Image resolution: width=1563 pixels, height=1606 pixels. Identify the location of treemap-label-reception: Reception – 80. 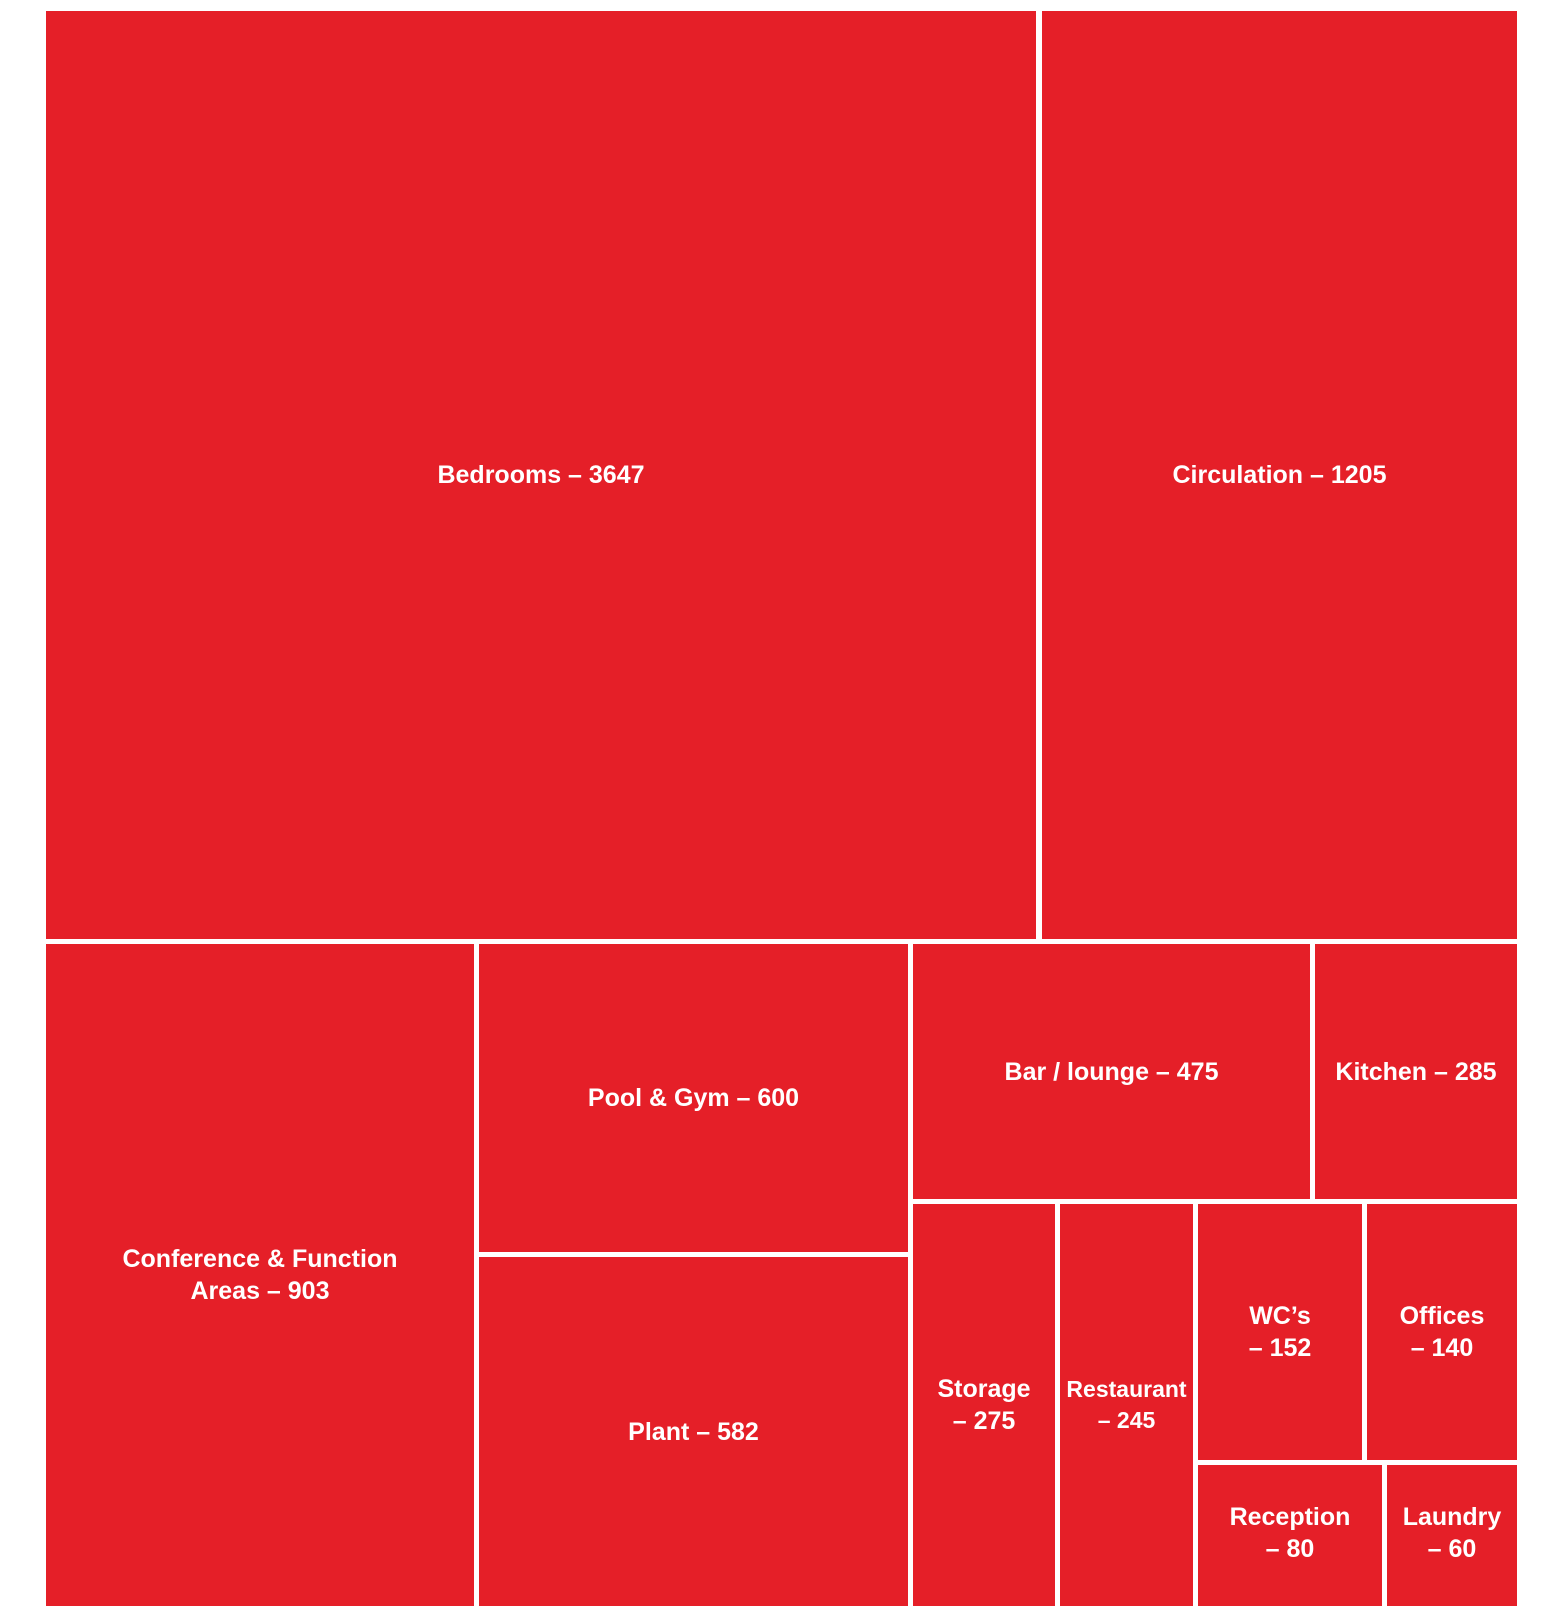
(1290, 1533).